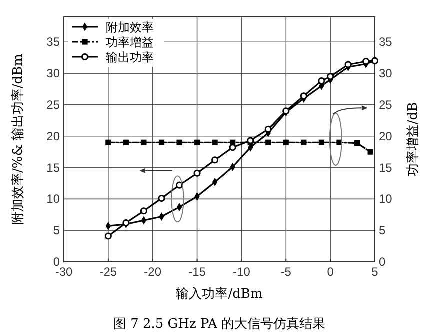  What do you see at coordinates (219, 294) in the screenshot?
I see `x-axis-title: 输入功率/dBm` at bounding box center [219, 294].